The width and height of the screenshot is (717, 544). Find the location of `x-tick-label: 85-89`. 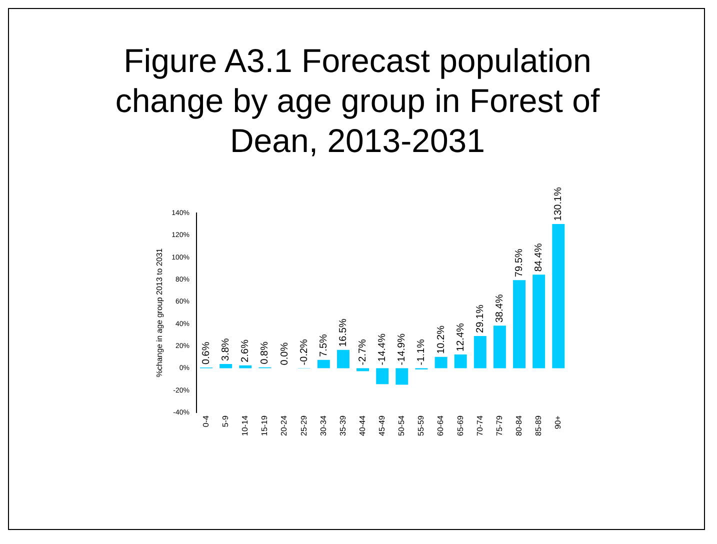

x-tick-label: 85-89 is located at coordinates (539, 425).